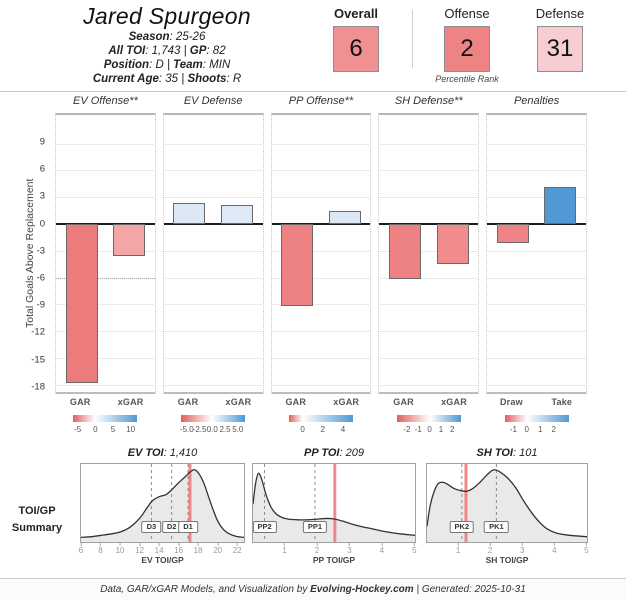  What do you see at coordinates (356, 49) in the screenshot?
I see `percentile-overall-value: 6` at bounding box center [356, 49].